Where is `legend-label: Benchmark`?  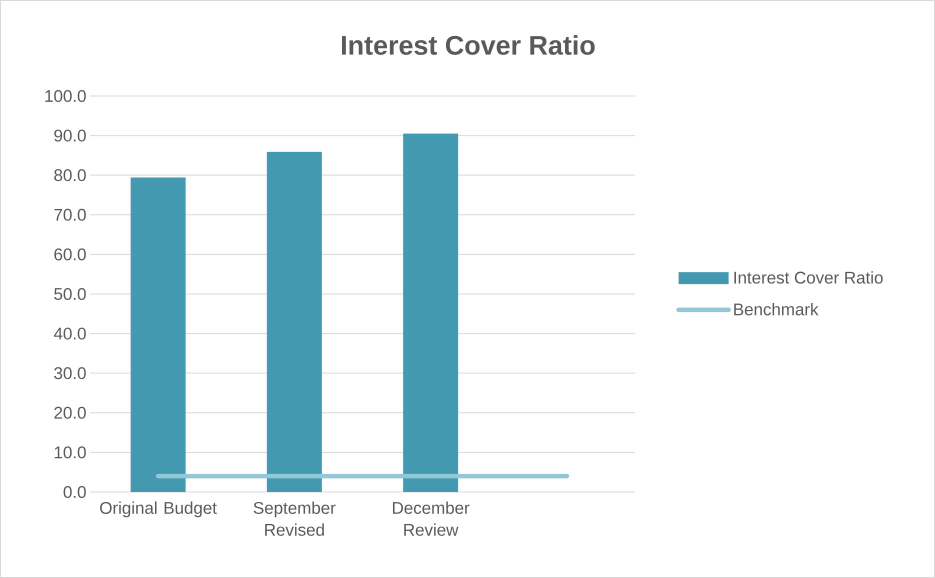
legend-label: Benchmark is located at coordinates (776, 309).